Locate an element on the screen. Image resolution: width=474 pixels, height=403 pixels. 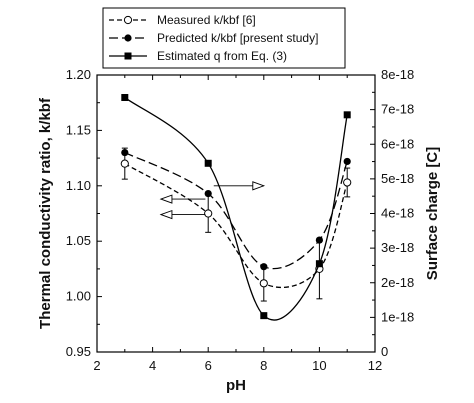
y-right-tick-label: 3e-18 is located at coordinates (397, 247).